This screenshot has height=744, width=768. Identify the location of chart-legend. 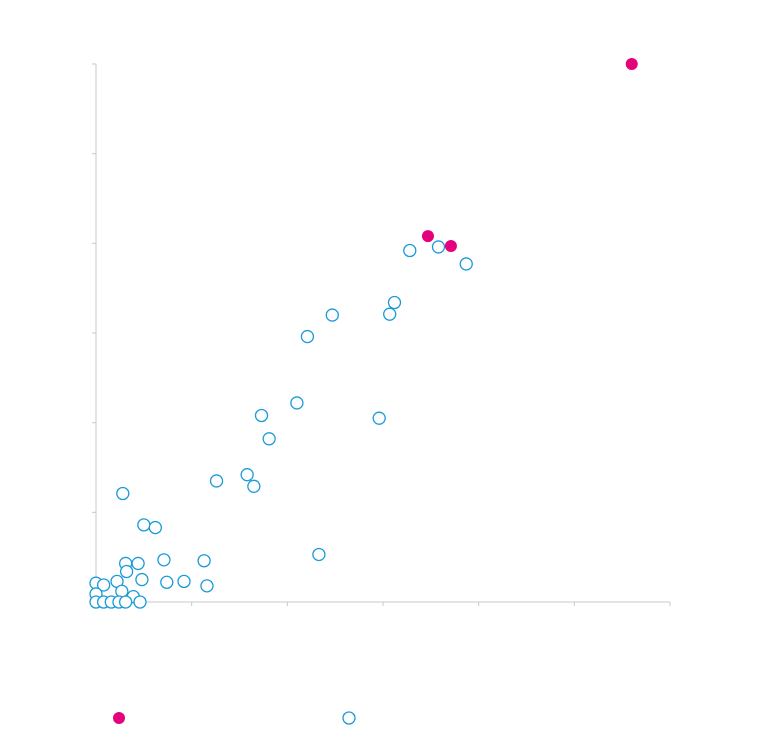
(234, 718).